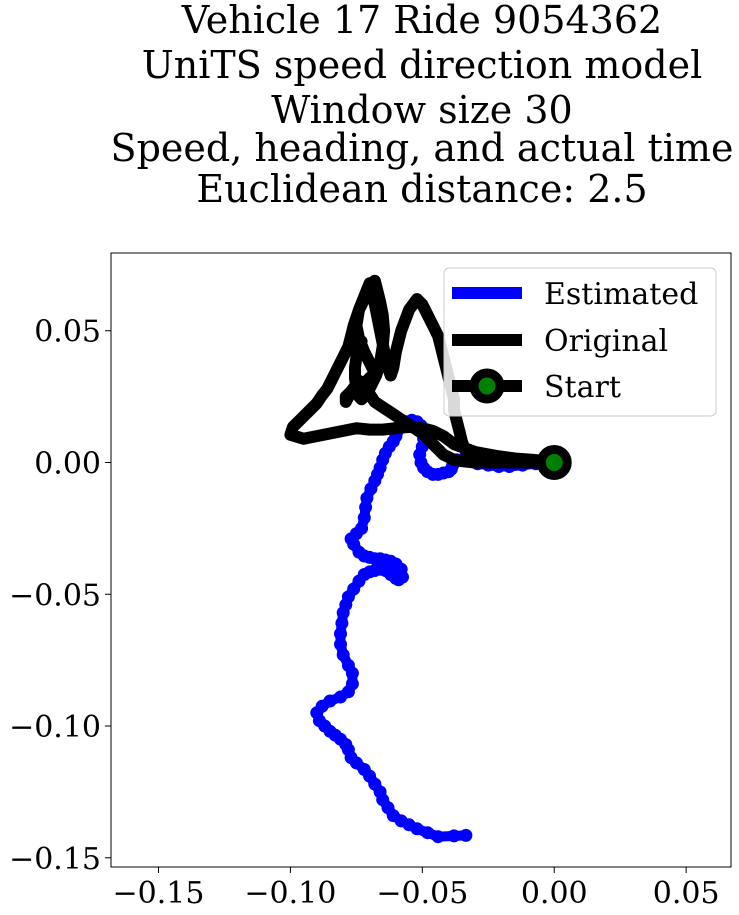  Describe the element at coordinates (421, 21) in the screenshot. I see `title-line-1: Vehicle 17 Ride 9054362` at that location.